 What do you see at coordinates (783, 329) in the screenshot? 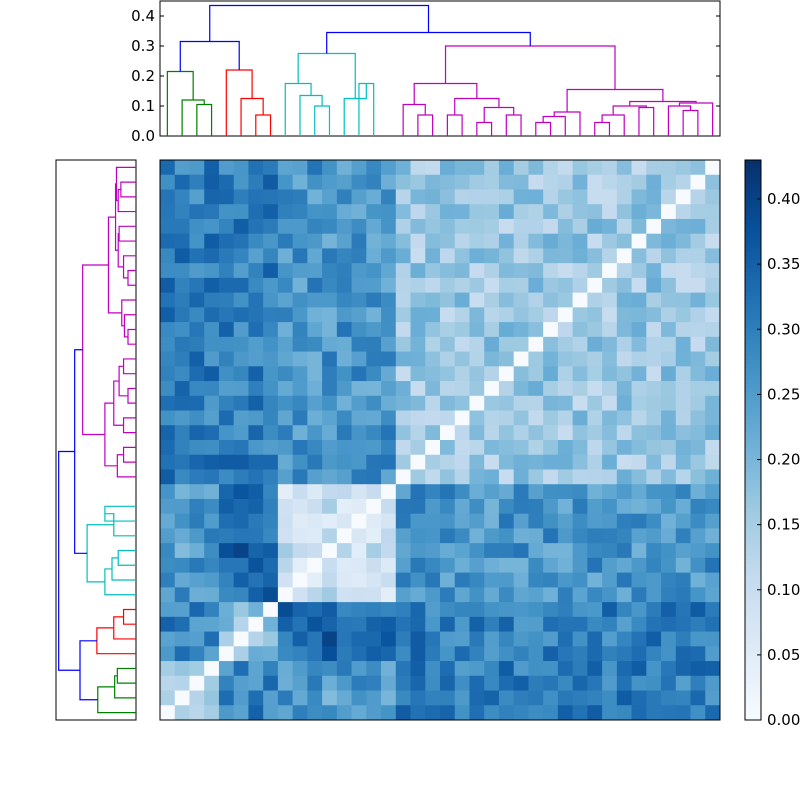
I see `colorbar-tick-label: 0.30` at bounding box center [783, 329].